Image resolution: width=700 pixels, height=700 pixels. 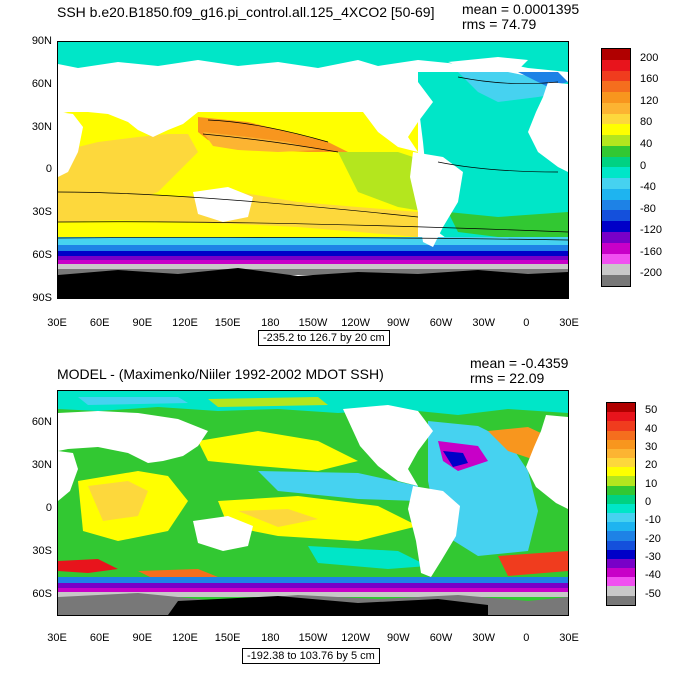 I want to click on colorbar-label: -160, so click(x=651, y=251).